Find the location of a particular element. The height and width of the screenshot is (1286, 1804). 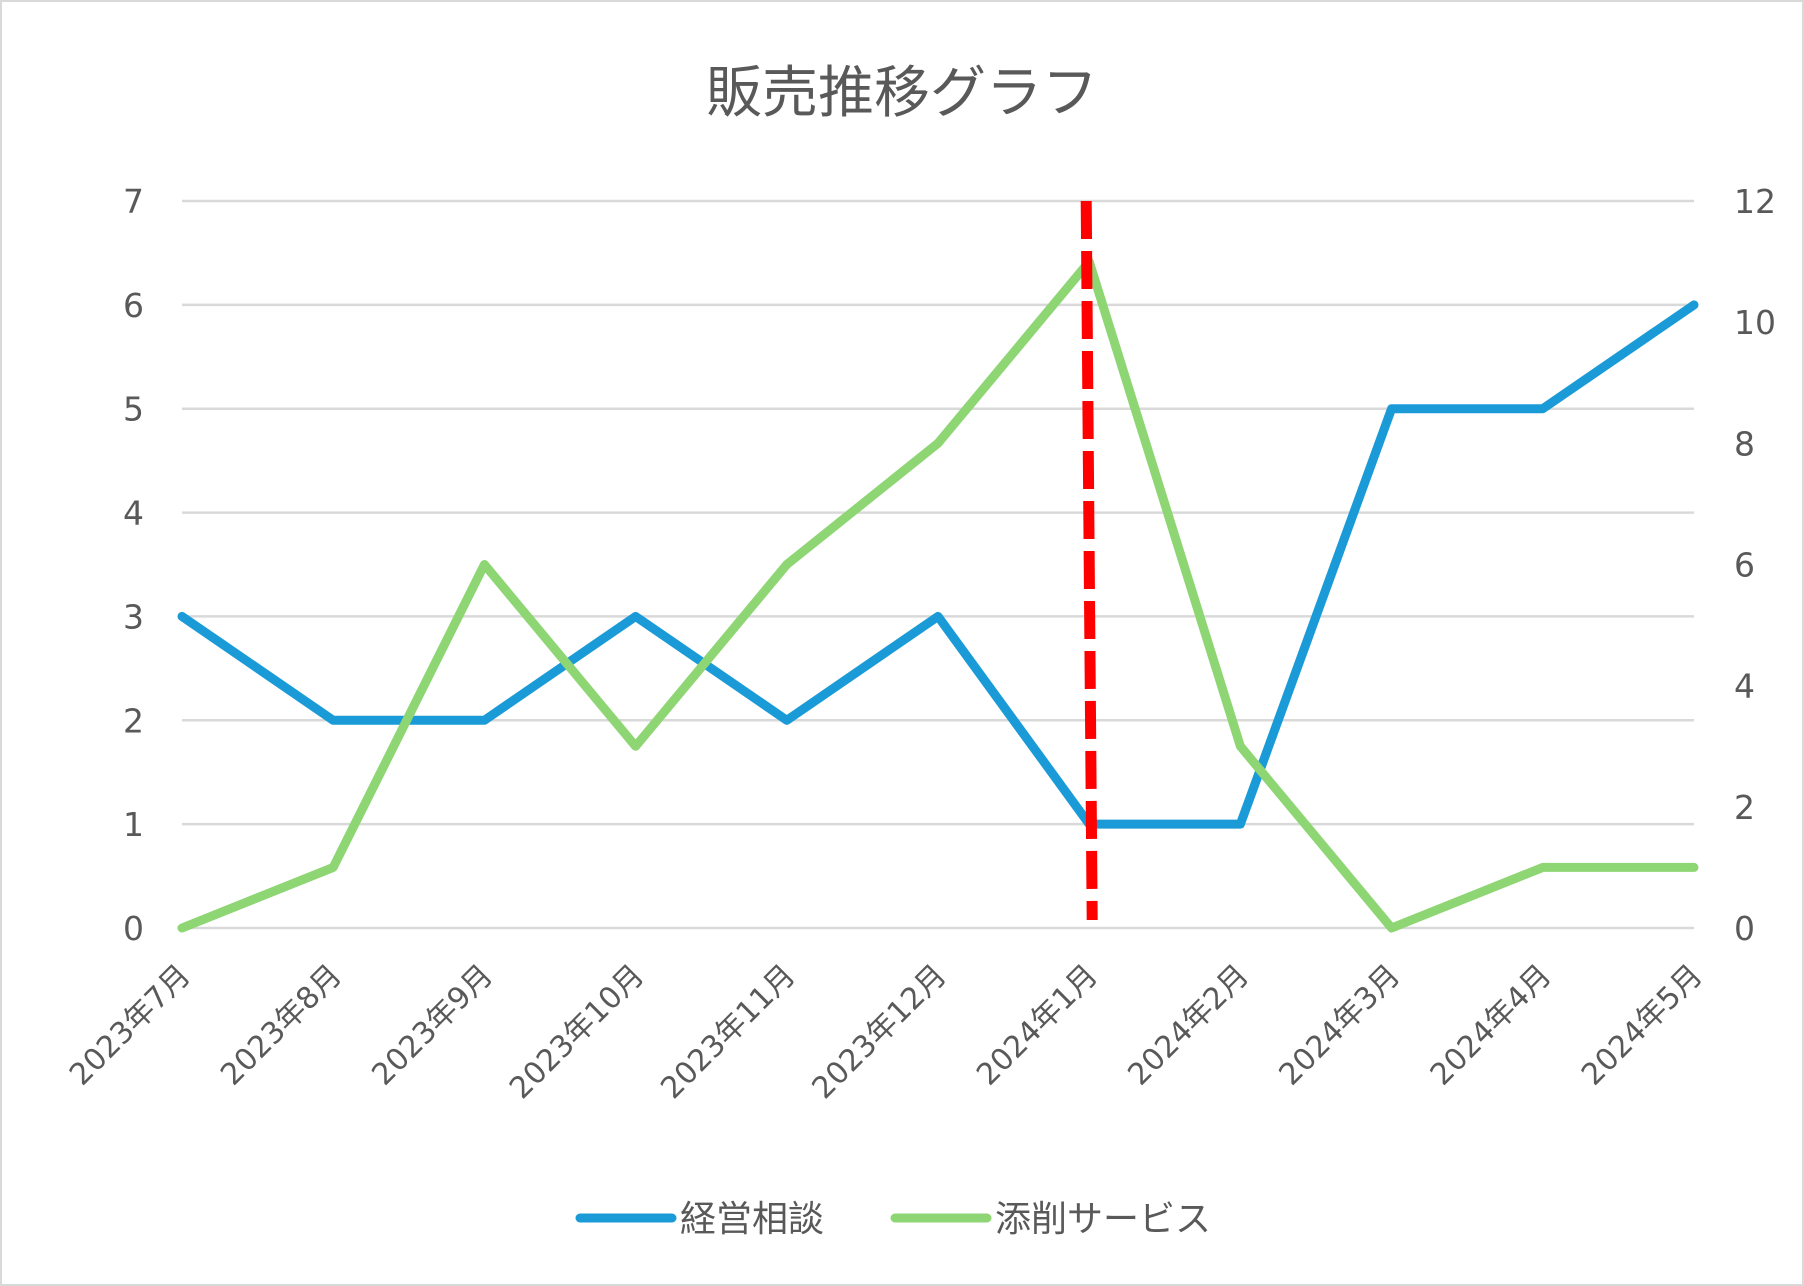

marker-line is located at coordinates (1089, 560).